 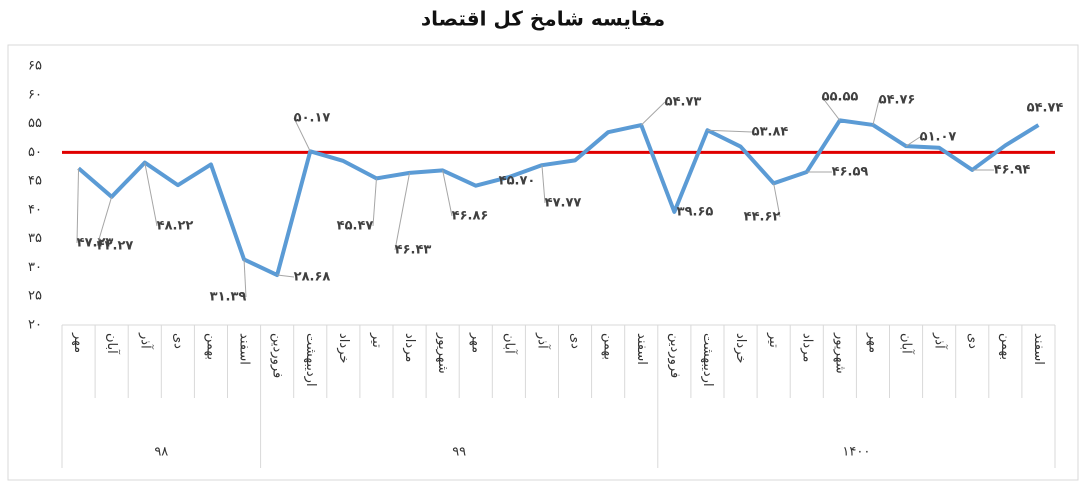 What do you see at coordinates (175, 226) in the screenshot?
I see `data-label: ۴۸.۲۲` at bounding box center [175, 226].